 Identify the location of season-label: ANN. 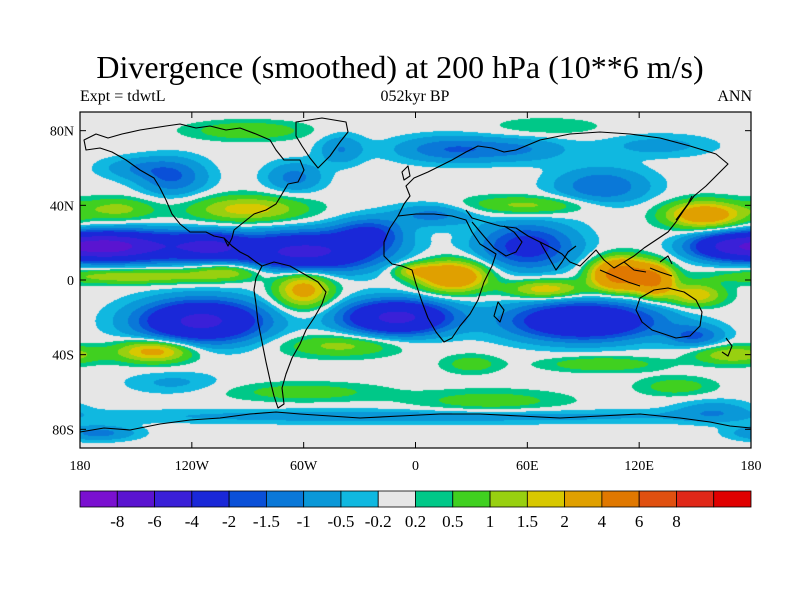
(734, 96).